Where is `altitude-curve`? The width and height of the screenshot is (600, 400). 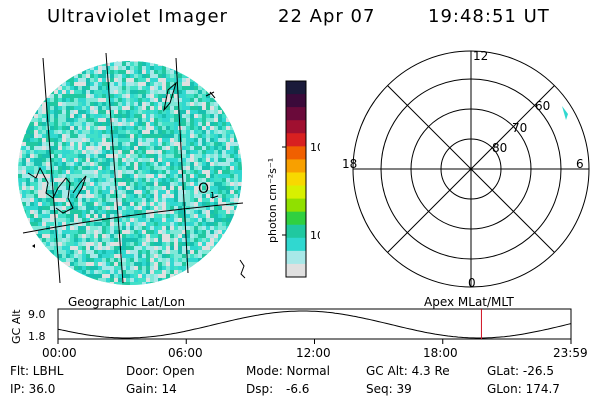
altitude-curve is located at coordinates (314, 324).